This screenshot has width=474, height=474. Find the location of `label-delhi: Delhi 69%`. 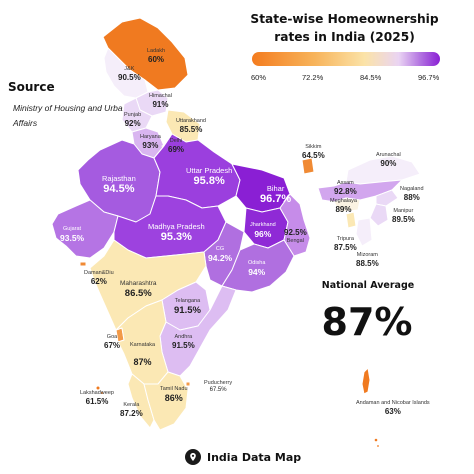

label-delhi: Delhi 69% is located at coordinates (176, 146).